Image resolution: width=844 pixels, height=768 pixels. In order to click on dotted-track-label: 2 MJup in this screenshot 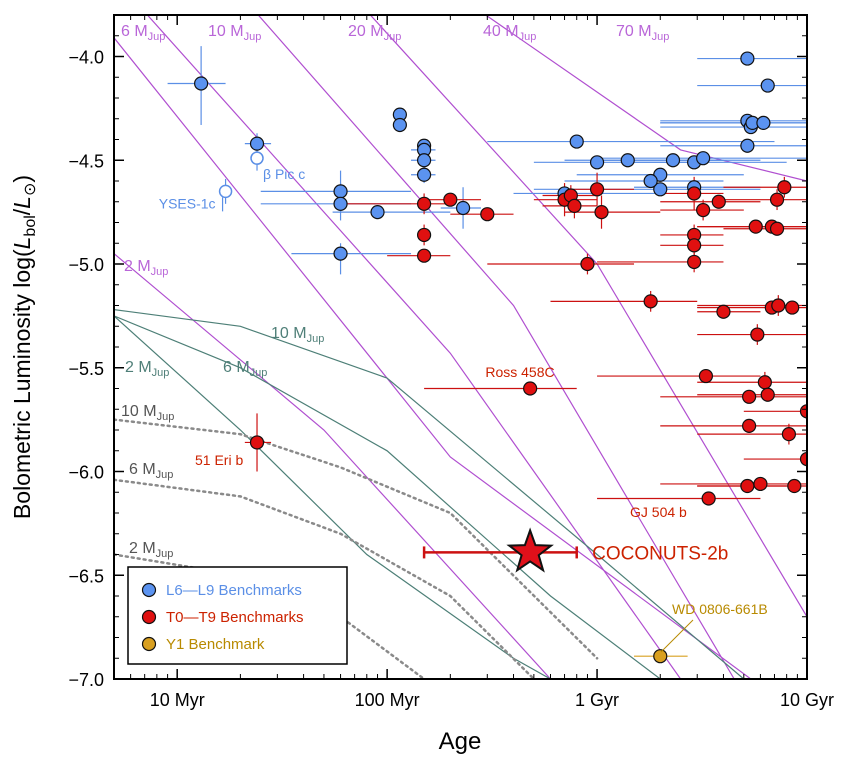, I will do `click(151, 550)`.